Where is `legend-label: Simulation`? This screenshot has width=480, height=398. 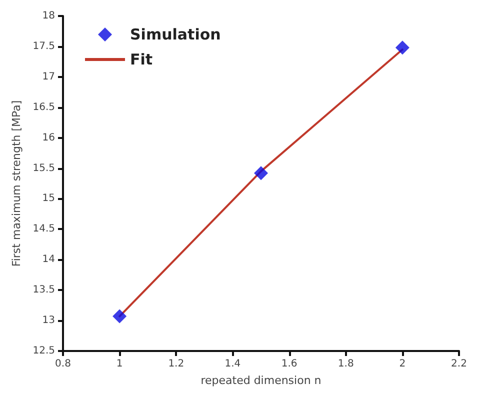
legend-label: Simulation is located at coordinates (175, 35).